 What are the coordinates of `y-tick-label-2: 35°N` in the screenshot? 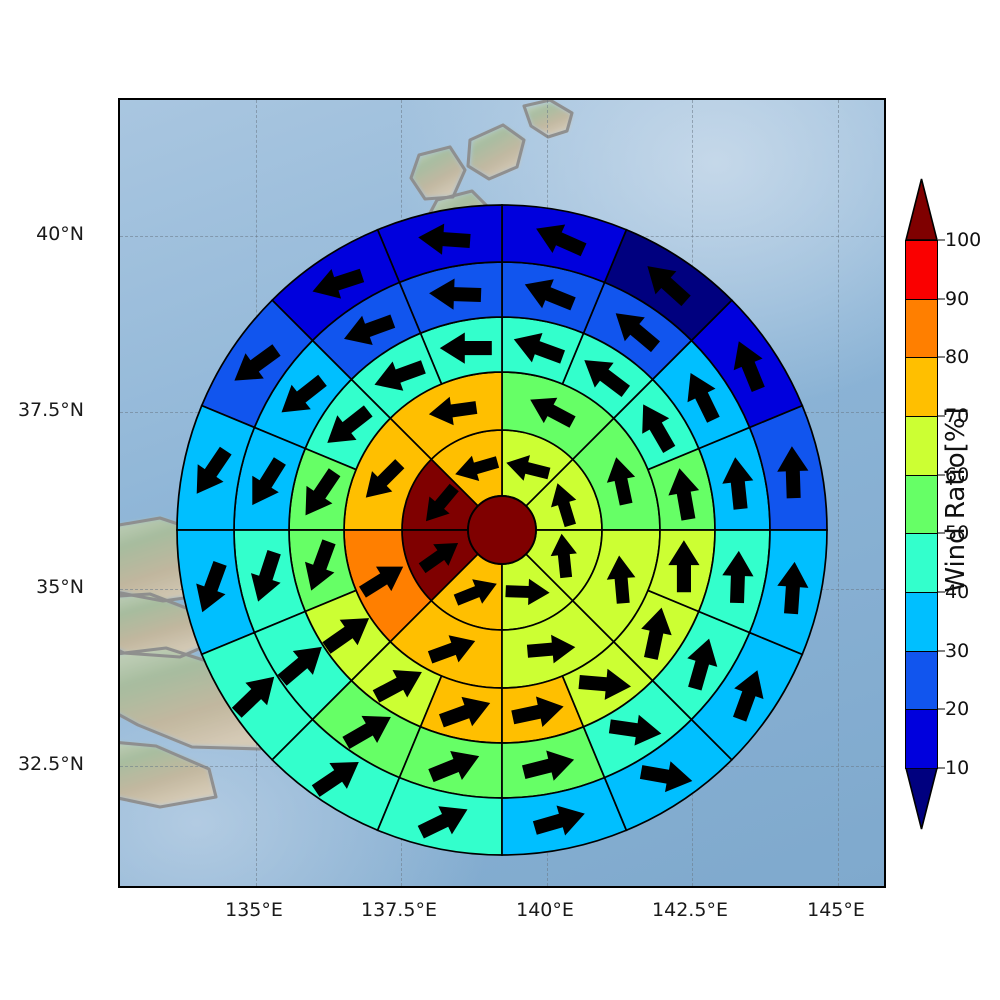 It's located at (60, 587).